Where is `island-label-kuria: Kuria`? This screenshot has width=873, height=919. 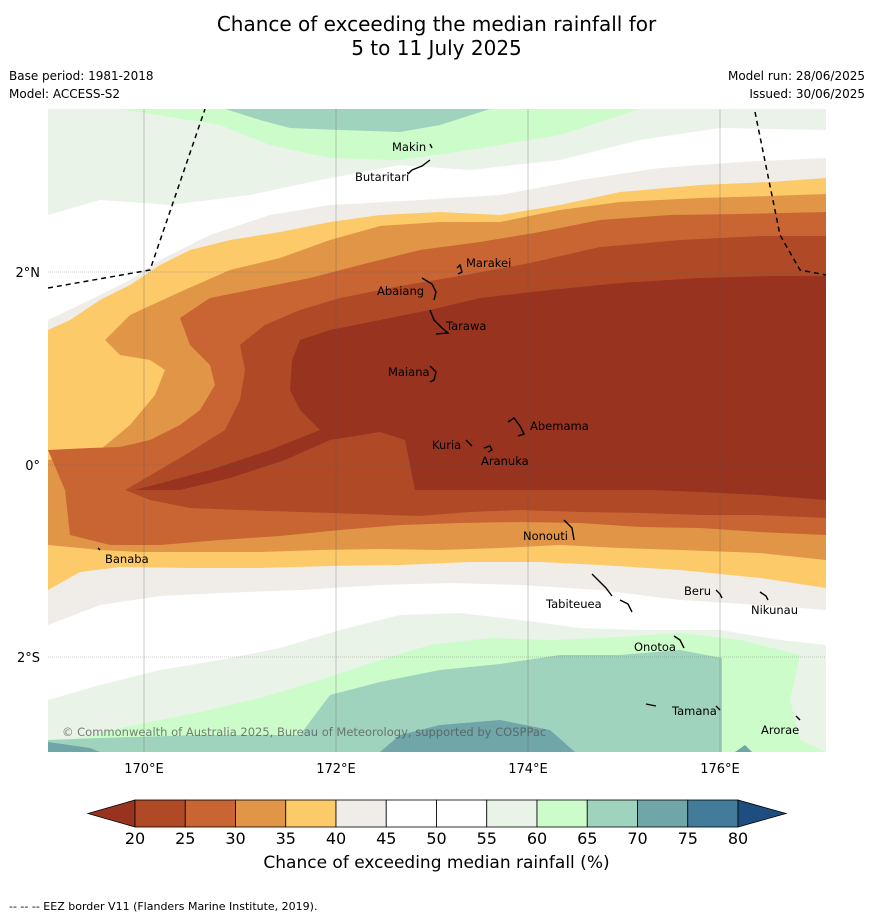
island-label-kuria: Kuria is located at coordinates (446, 445).